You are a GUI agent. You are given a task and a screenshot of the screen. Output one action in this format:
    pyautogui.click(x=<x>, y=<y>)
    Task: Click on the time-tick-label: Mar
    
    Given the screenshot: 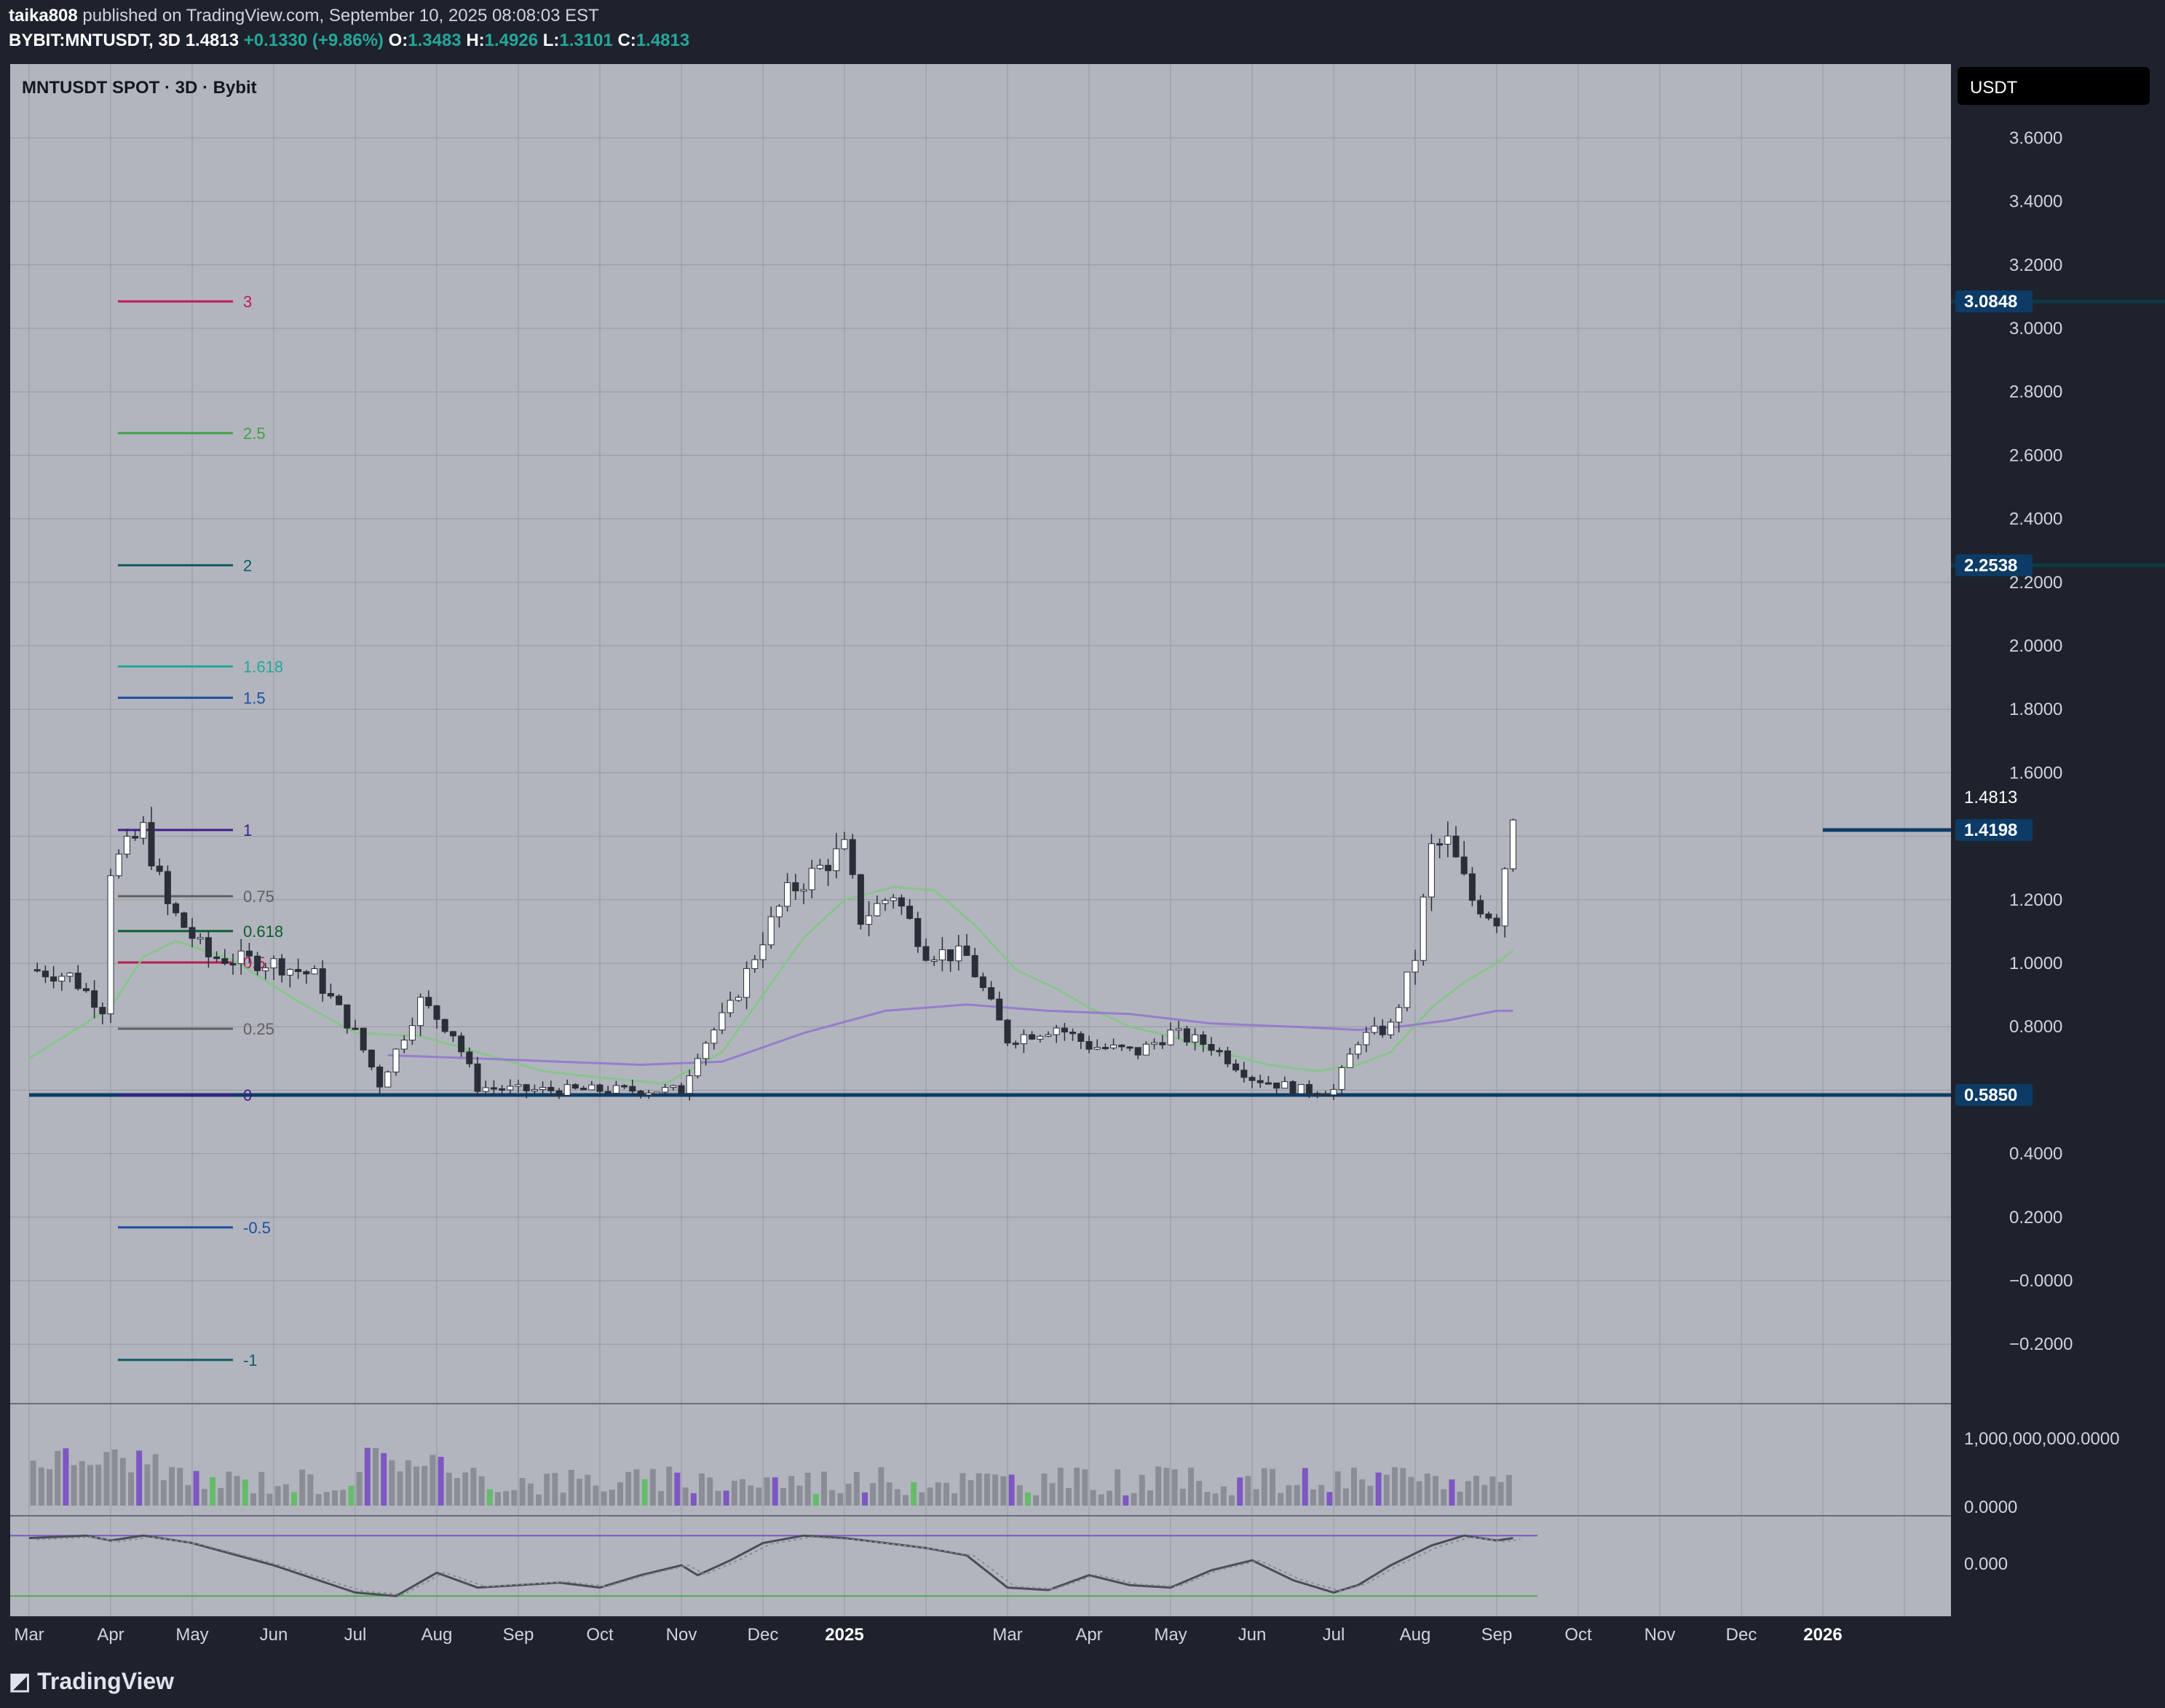 What is the action you would take?
    pyautogui.click(x=29, y=1635)
    